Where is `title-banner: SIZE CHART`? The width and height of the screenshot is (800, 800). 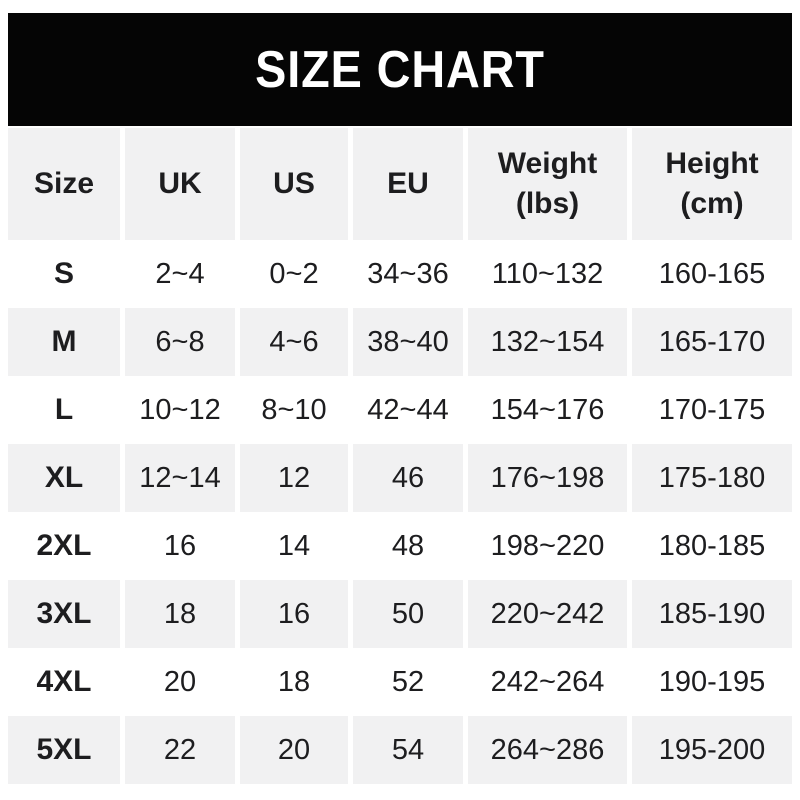 title-banner: SIZE CHART is located at coordinates (400, 69).